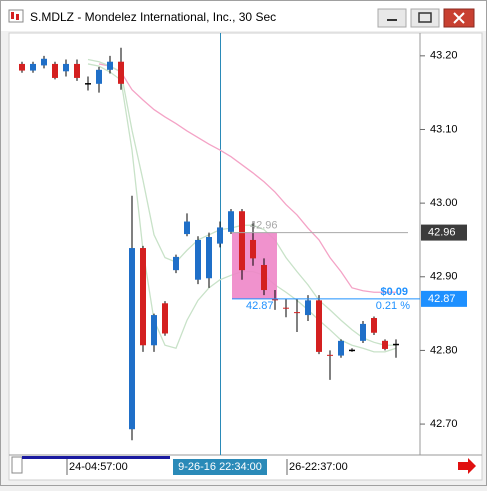 The width and height of the screenshot is (487, 491). I want to click on x-tick-label: 24-04:57:00, so click(98, 467).